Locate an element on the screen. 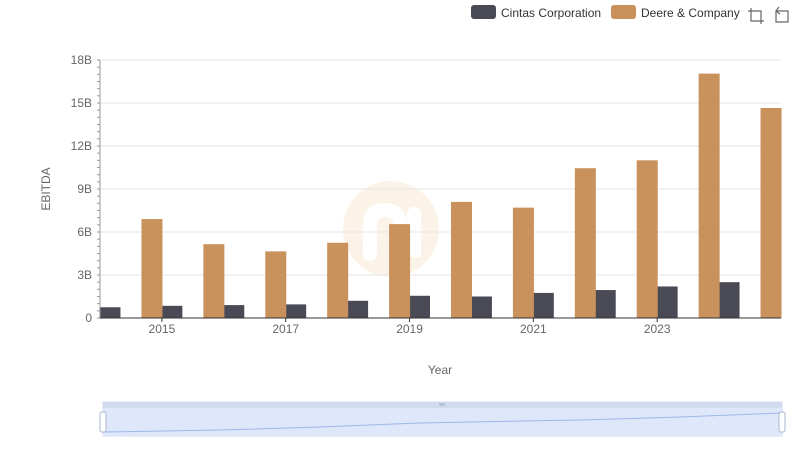 Image resolution: width=800 pixels, height=461 pixels. y-axis-title: EBITDA is located at coordinates (46, 188).